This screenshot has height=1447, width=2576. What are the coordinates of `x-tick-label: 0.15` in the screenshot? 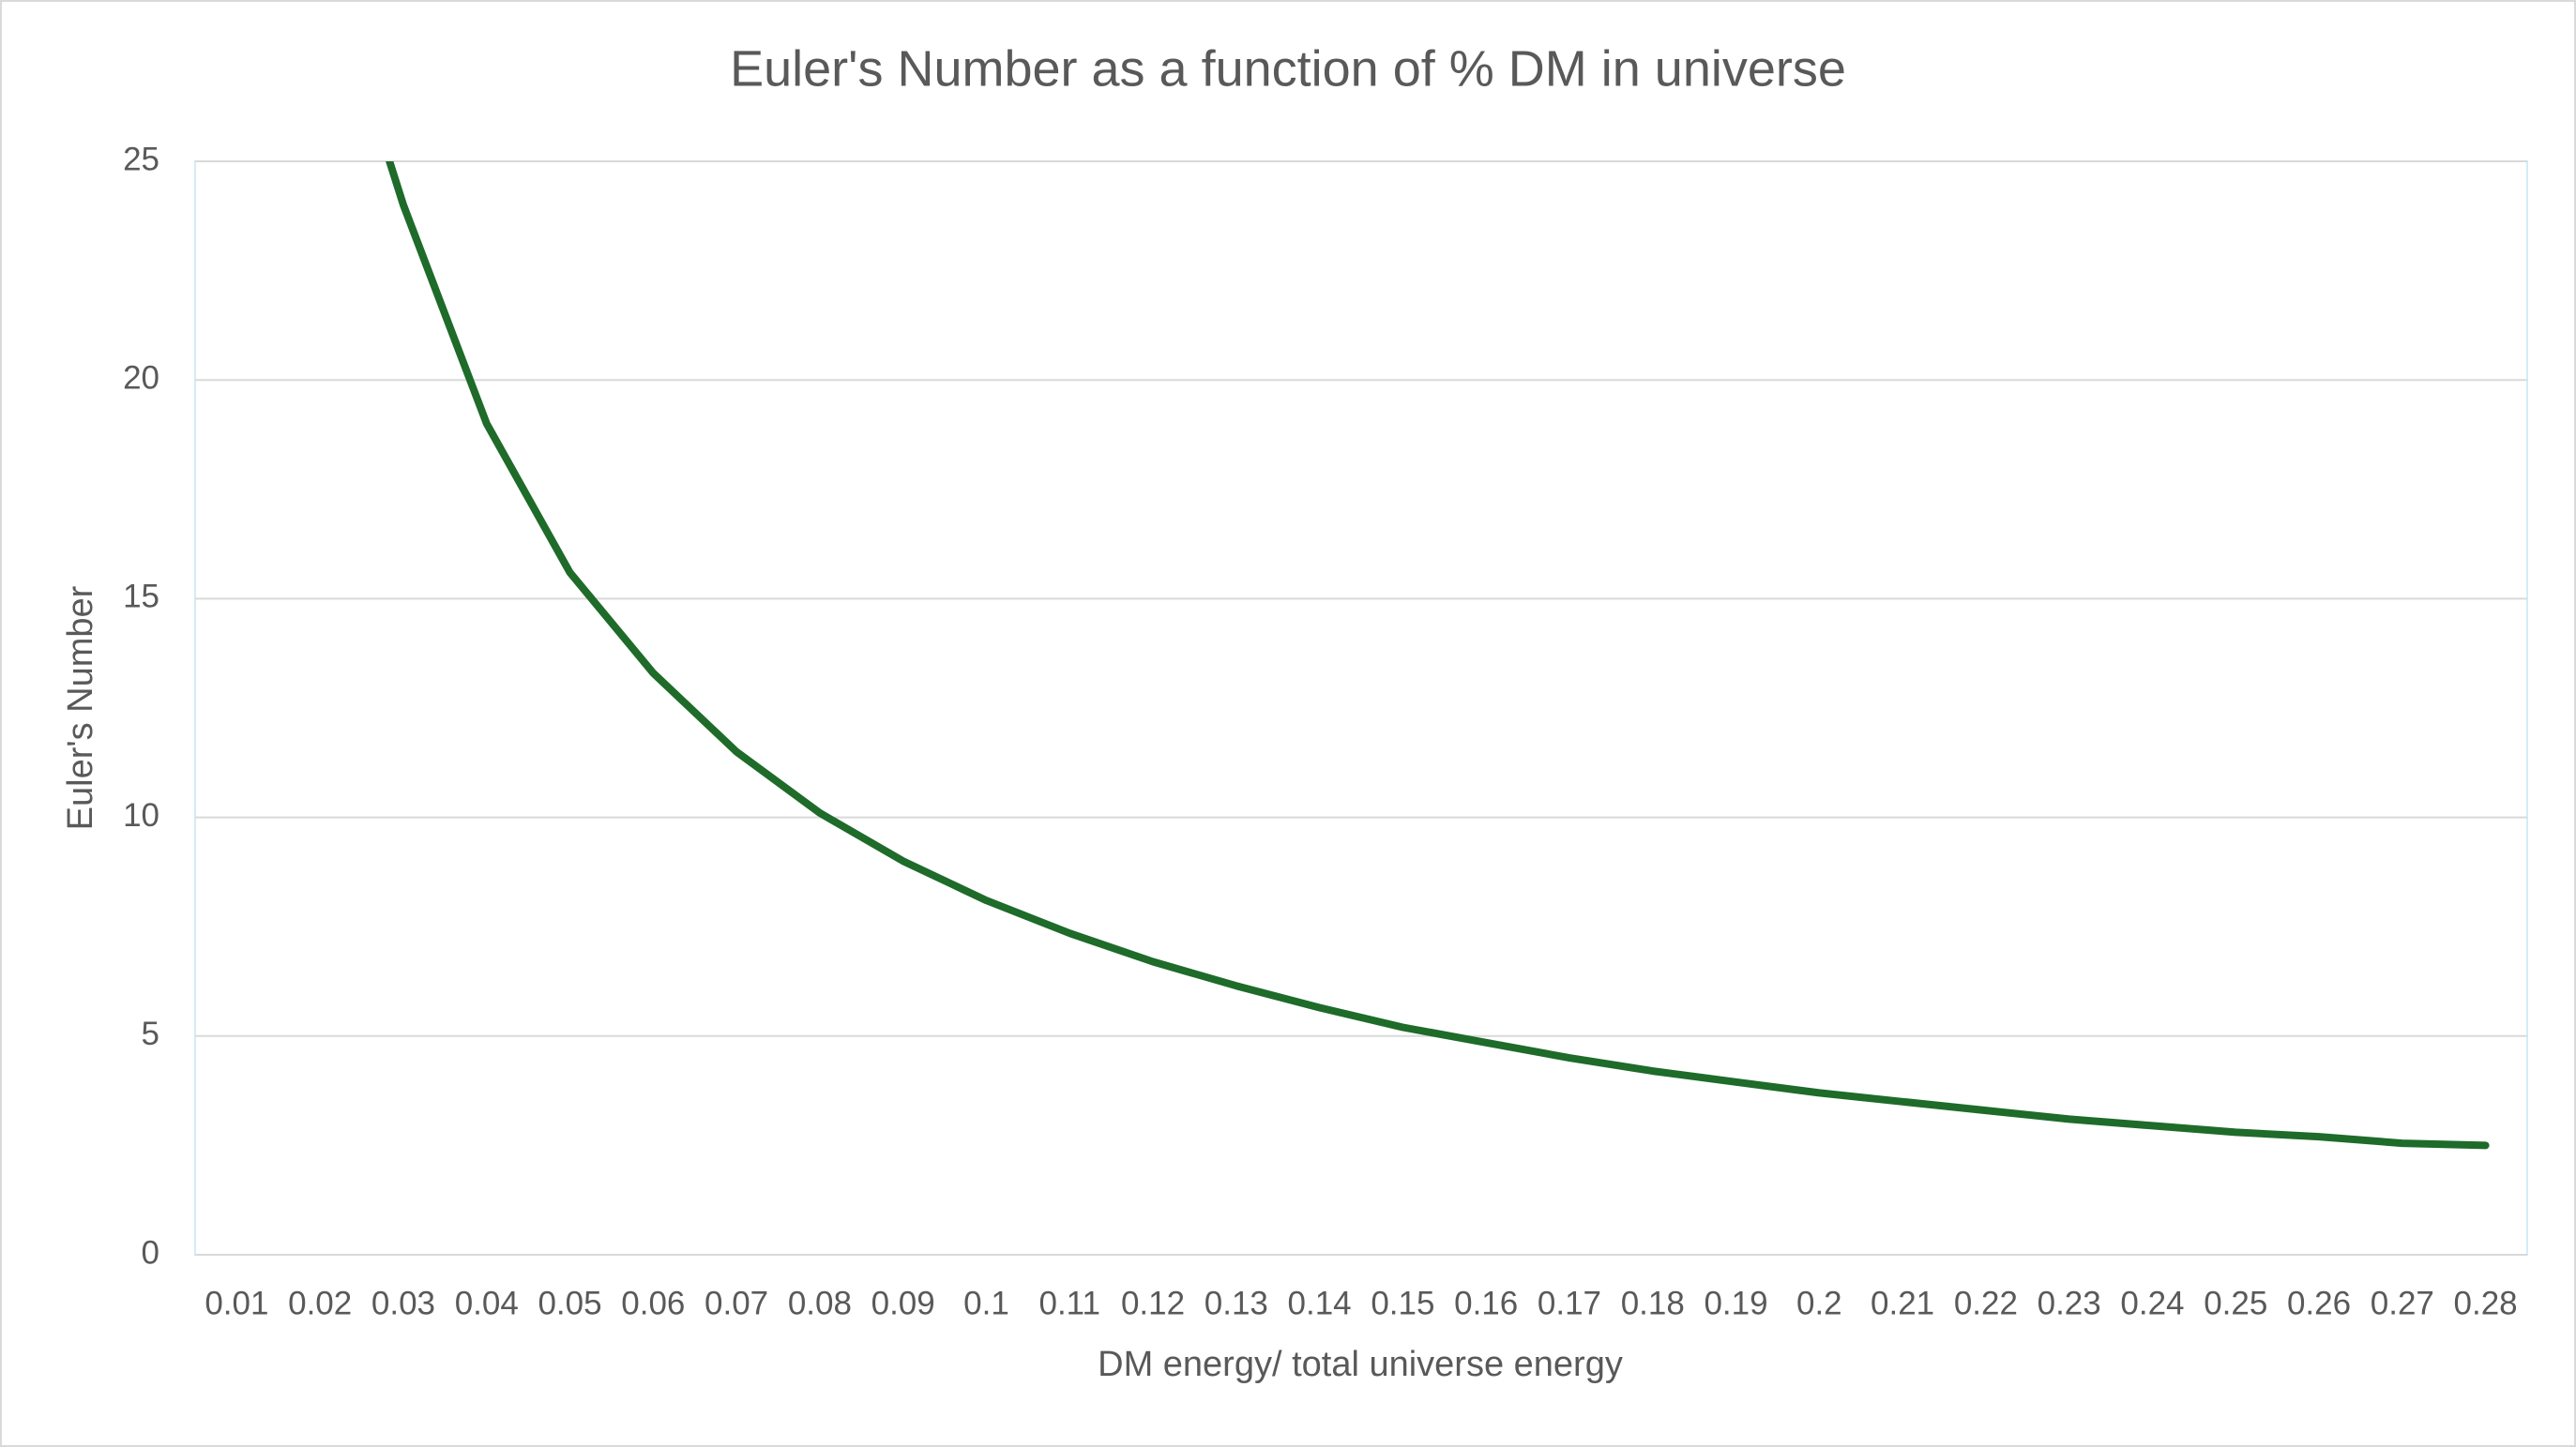 It's located at (1402, 1303).